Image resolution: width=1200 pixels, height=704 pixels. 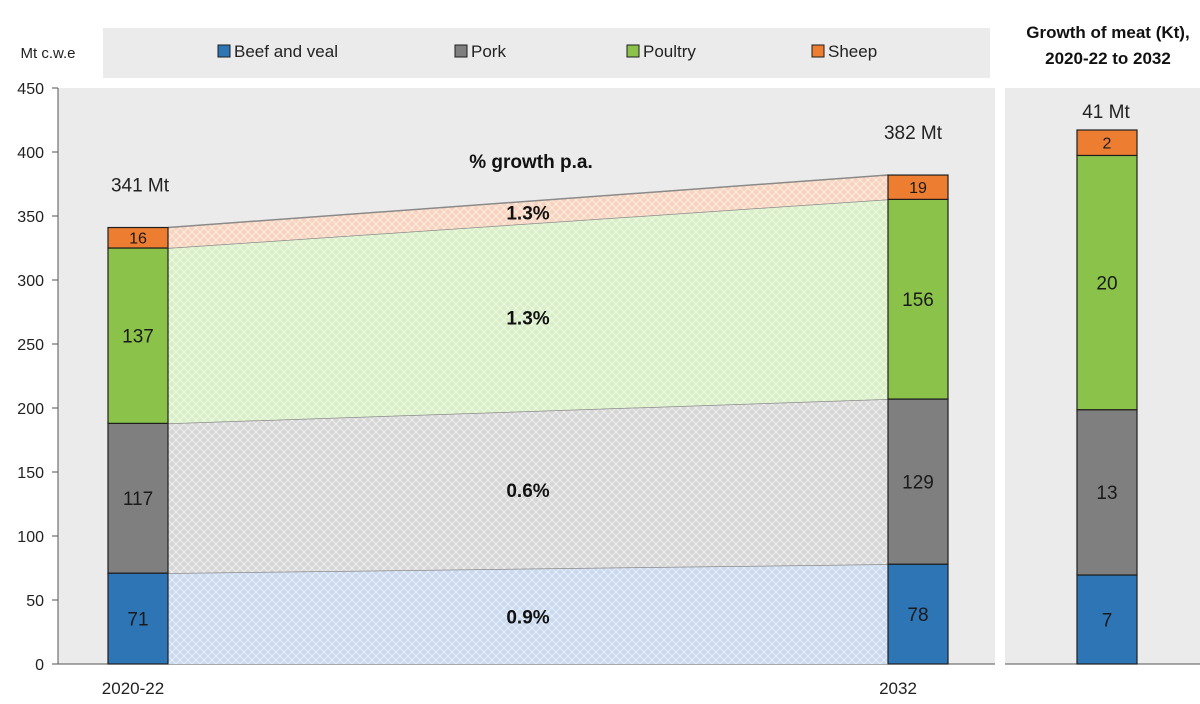 What do you see at coordinates (30, 281) in the screenshot?
I see `y-tick-label: 300` at bounding box center [30, 281].